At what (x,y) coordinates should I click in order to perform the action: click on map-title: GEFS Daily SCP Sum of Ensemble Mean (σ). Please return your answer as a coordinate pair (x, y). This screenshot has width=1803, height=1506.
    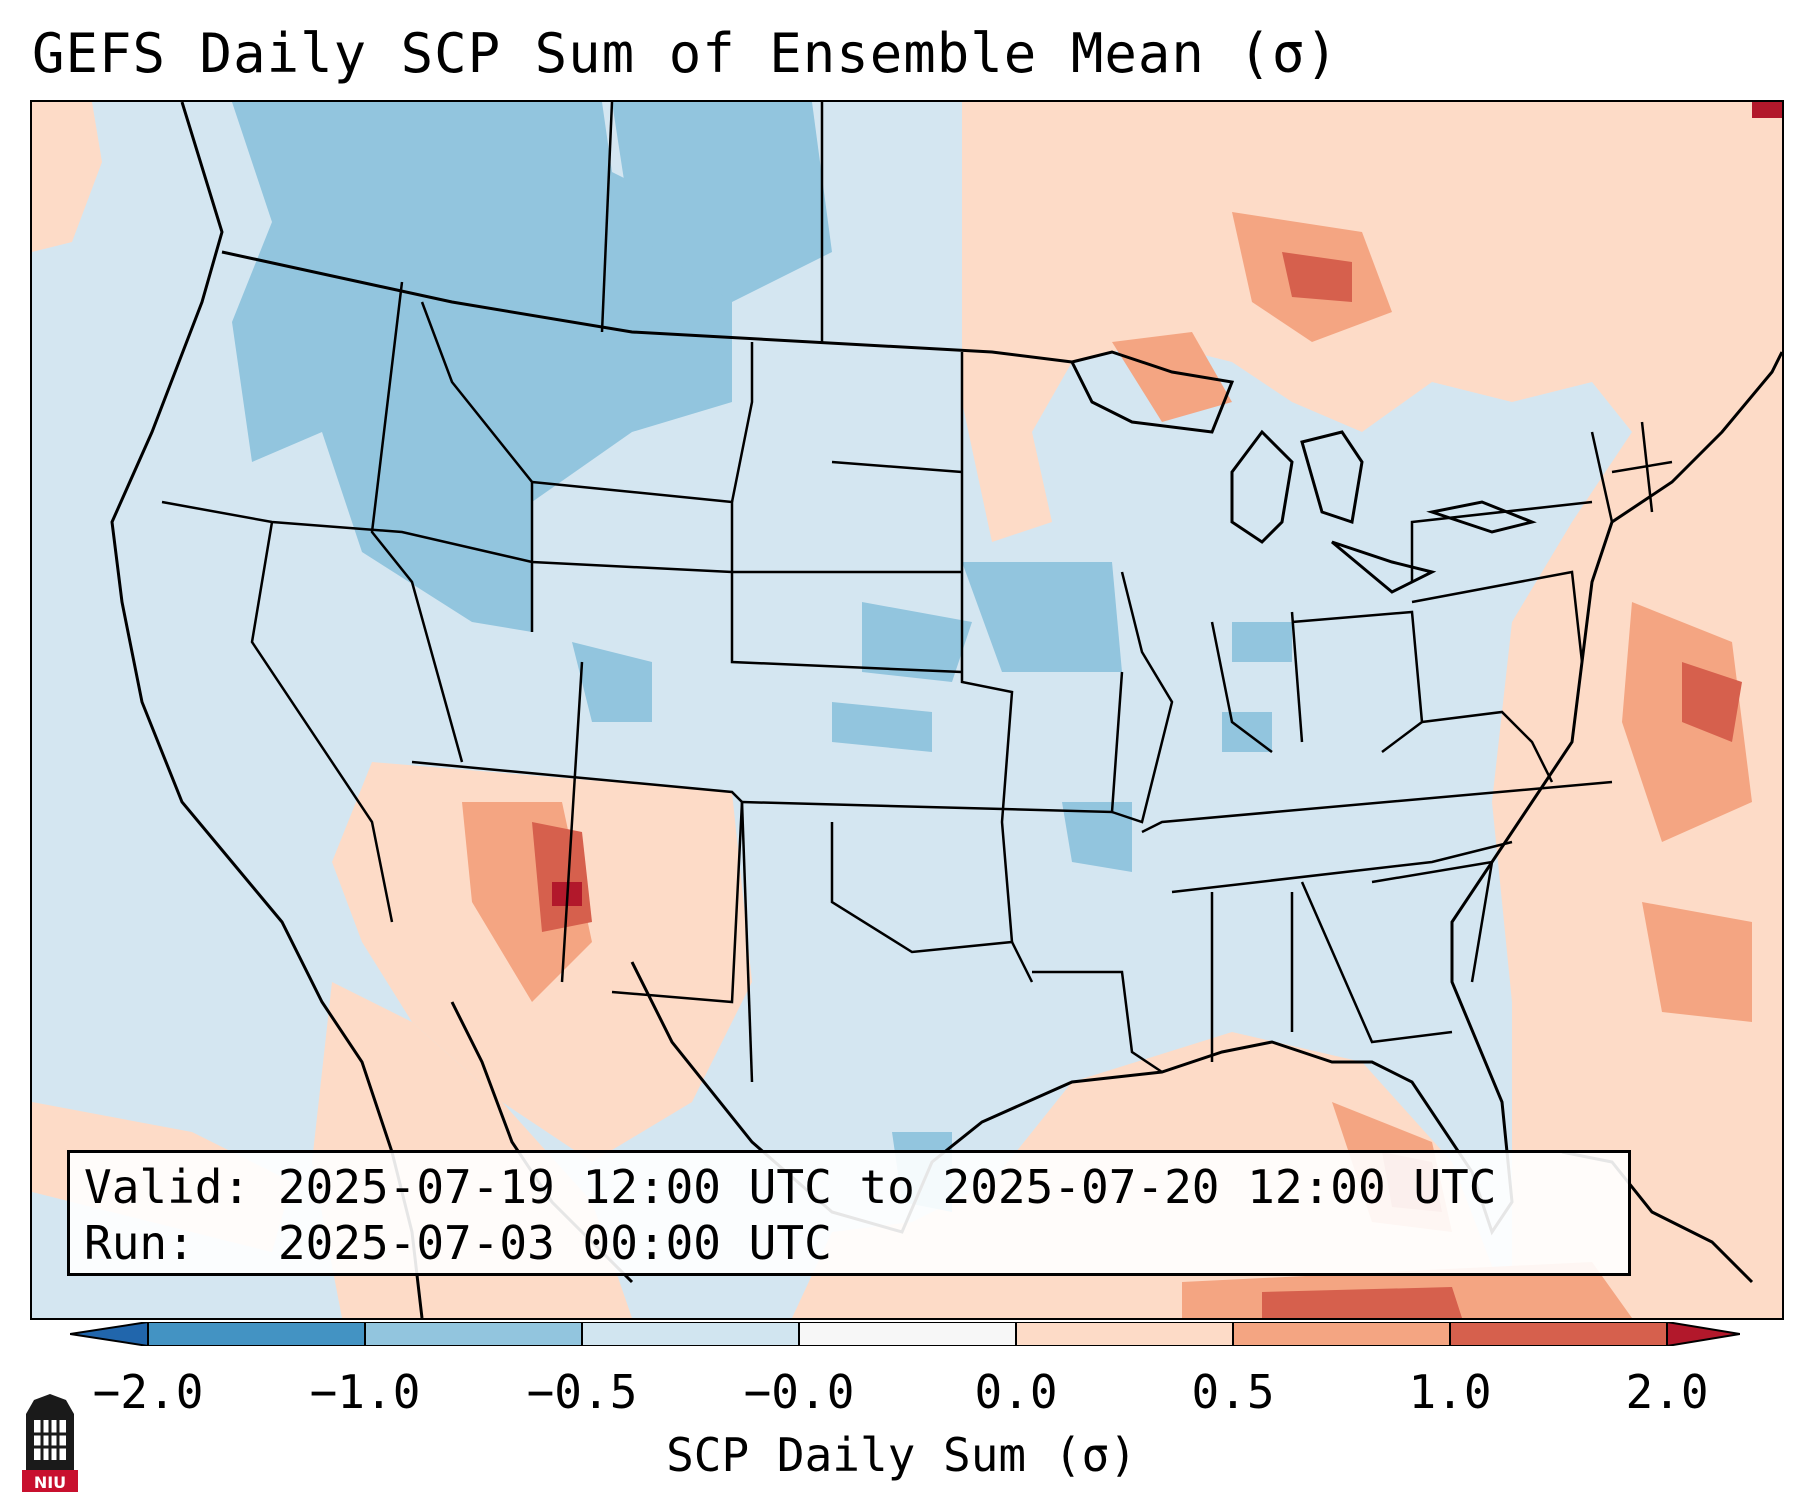
    Looking at the image, I should click on (685, 53).